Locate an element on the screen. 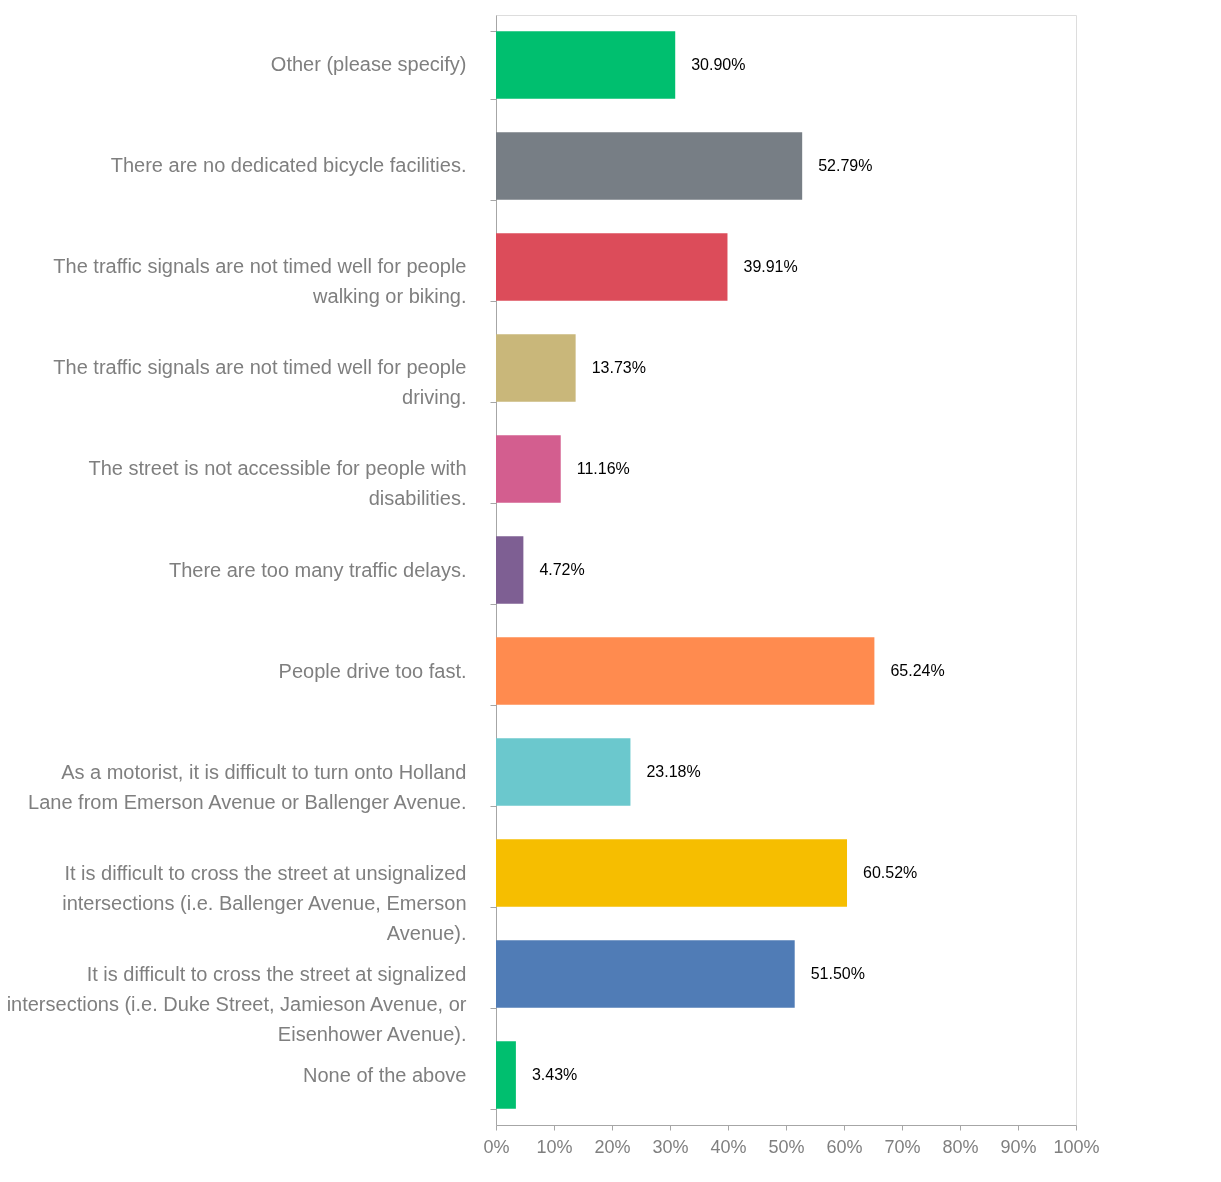 The image size is (1221, 1182). data-label: 39.91% is located at coordinates (770, 266).